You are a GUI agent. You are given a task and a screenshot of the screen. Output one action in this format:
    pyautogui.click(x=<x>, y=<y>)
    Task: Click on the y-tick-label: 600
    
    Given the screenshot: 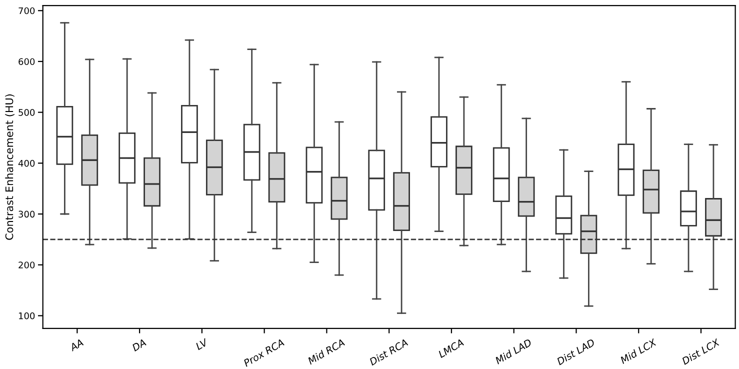 What is the action you would take?
    pyautogui.click(x=26, y=62)
    